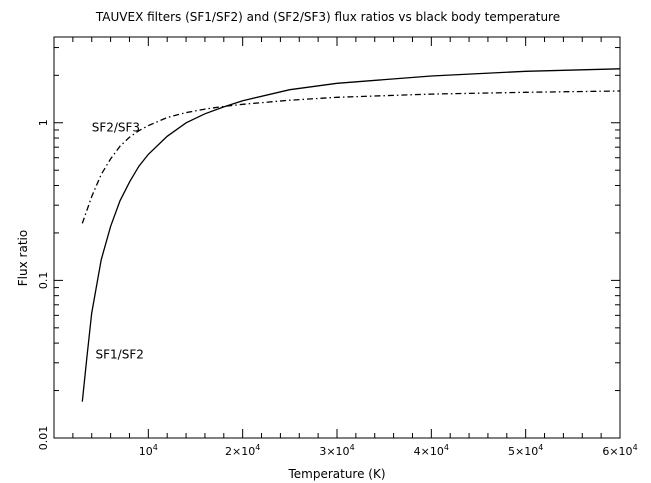  I want to click on x-tick-label: 104, so click(148, 450).